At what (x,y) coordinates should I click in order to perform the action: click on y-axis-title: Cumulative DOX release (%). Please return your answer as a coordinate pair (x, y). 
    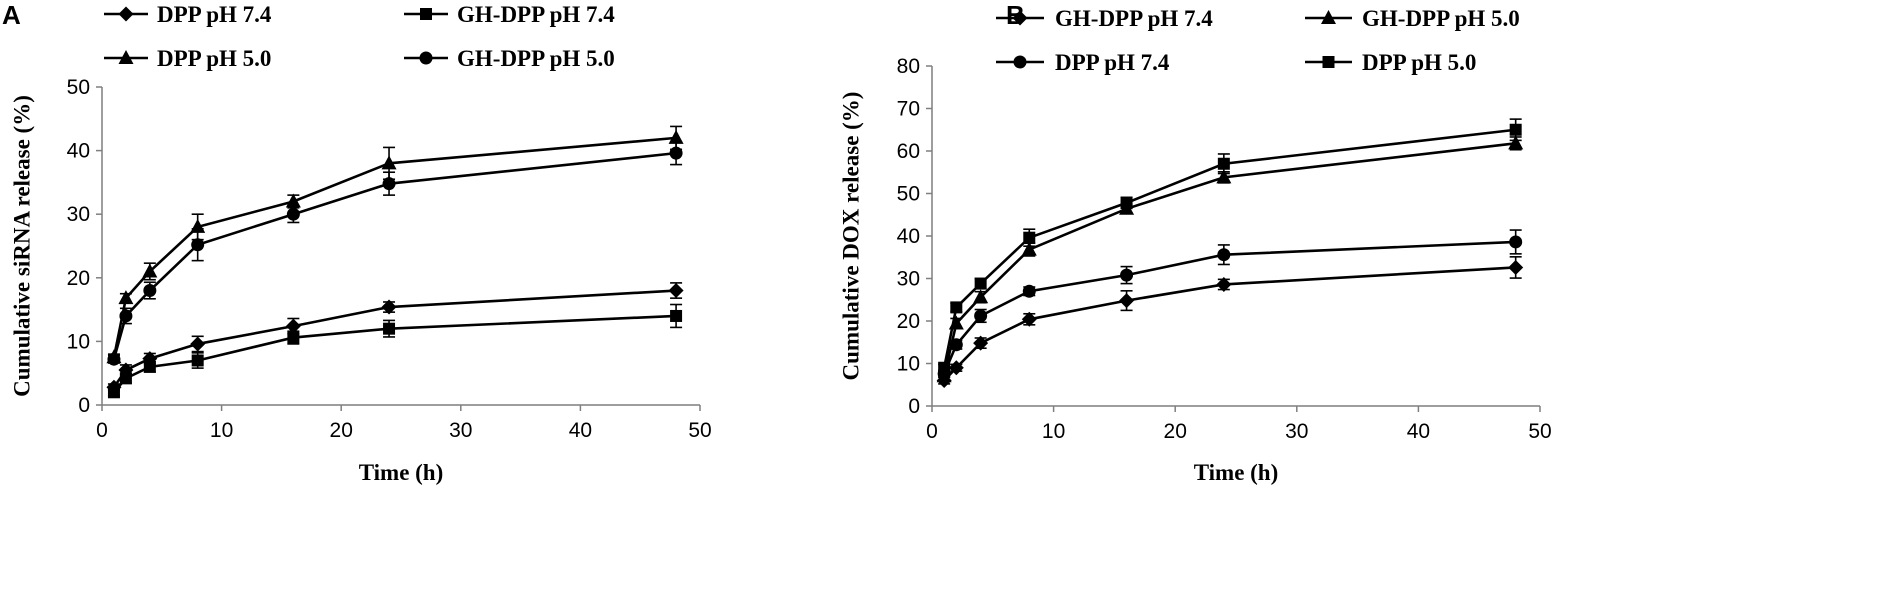
    Looking at the image, I should click on (850, 236).